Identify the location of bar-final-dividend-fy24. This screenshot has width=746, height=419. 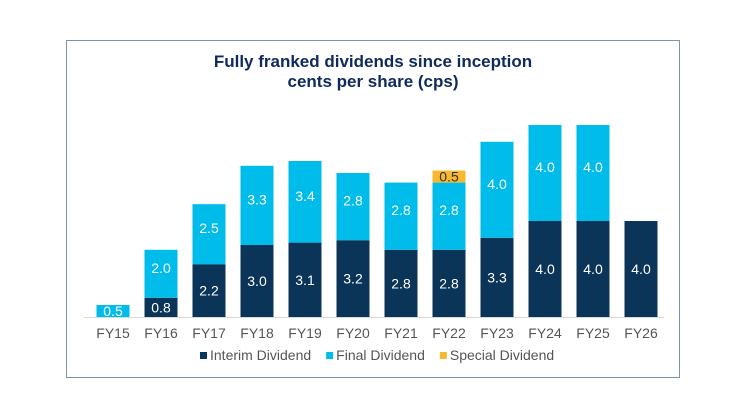
(545, 173).